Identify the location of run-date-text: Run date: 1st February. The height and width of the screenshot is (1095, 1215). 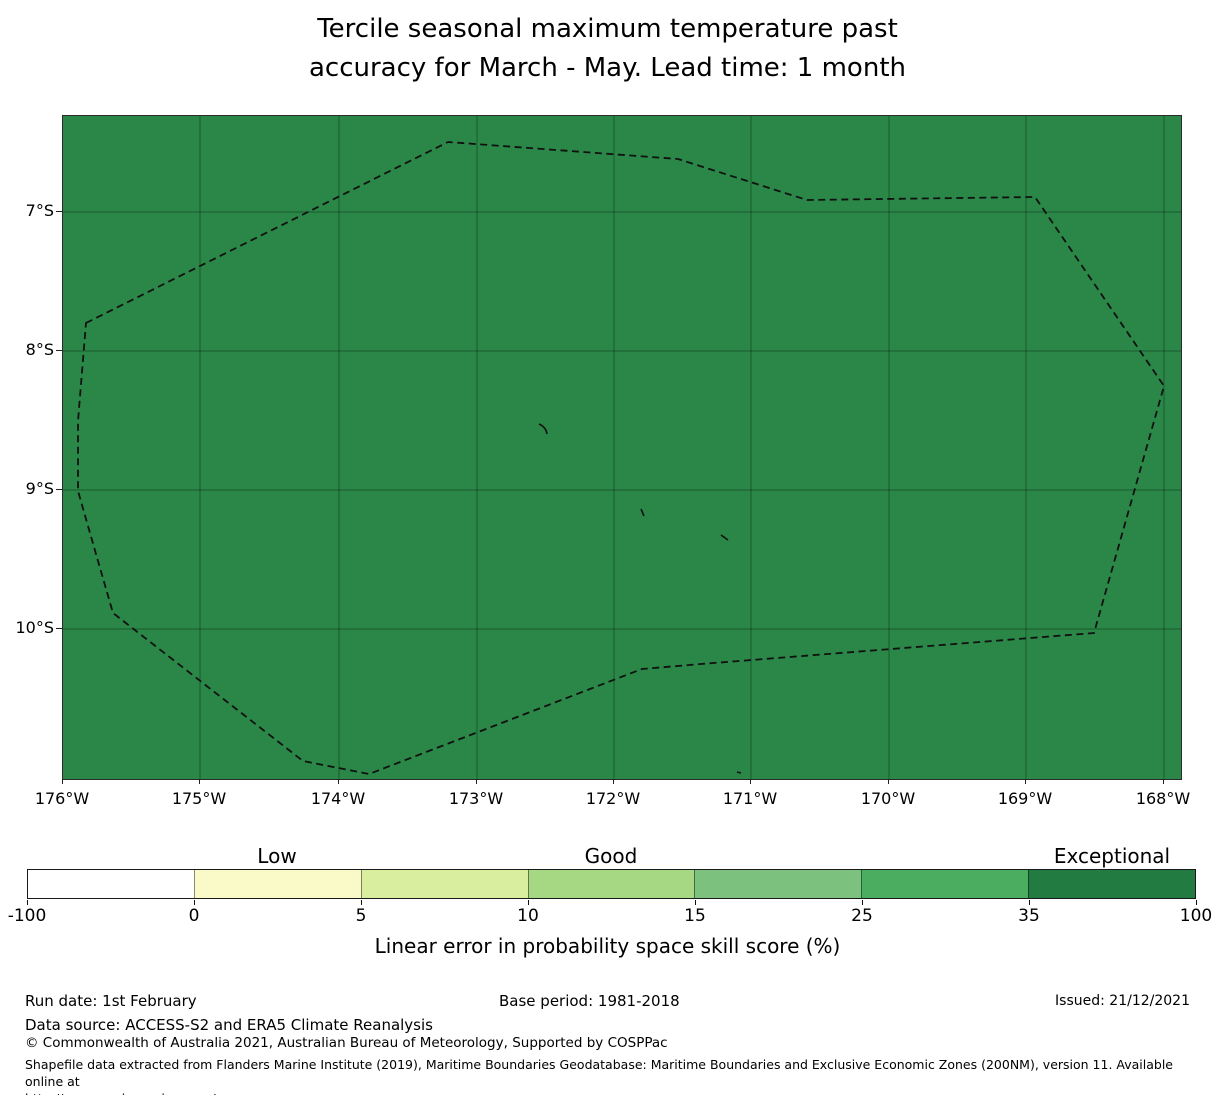
(111, 1001).